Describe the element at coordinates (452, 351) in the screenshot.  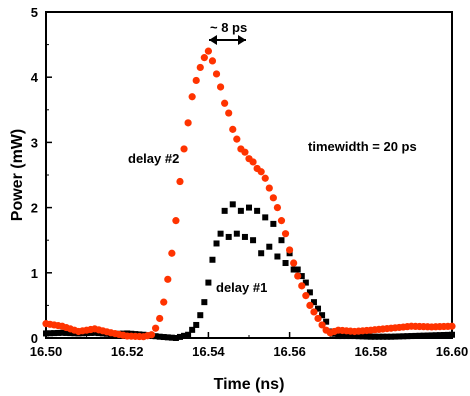
I see `x-tick-label: 16.60` at that location.